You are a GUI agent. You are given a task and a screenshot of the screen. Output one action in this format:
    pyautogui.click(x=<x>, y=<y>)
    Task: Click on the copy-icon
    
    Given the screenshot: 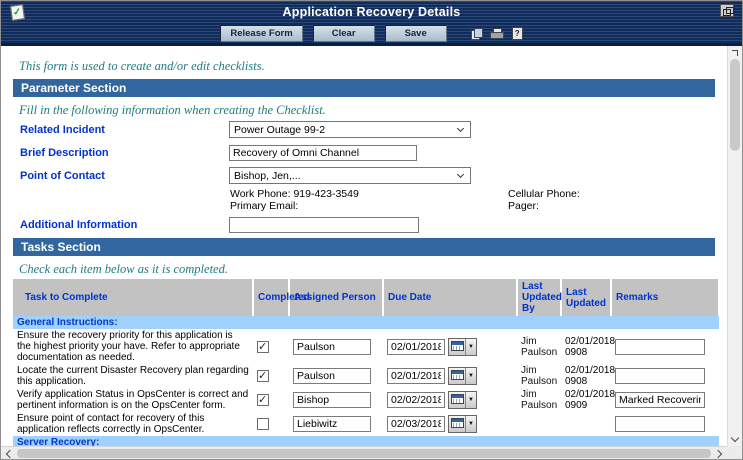 What is the action you would take?
    pyautogui.click(x=476, y=33)
    